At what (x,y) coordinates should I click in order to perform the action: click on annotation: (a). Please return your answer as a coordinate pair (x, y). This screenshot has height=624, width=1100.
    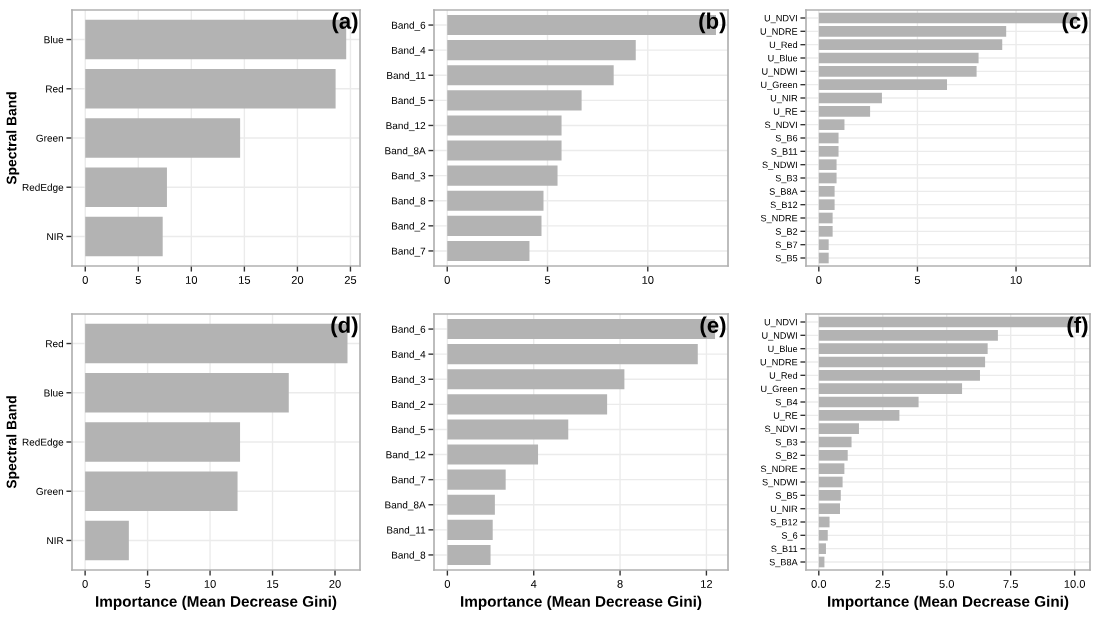
    Looking at the image, I should click on (345, 23).